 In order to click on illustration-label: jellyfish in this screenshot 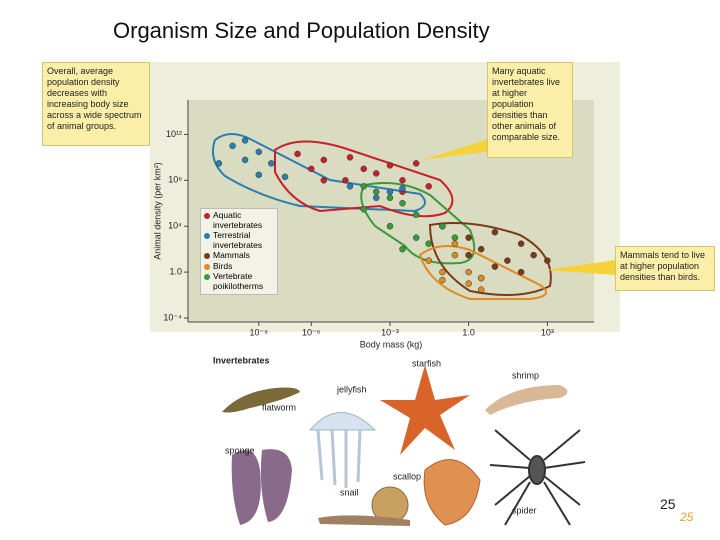, I will do `click(351, 389)`.